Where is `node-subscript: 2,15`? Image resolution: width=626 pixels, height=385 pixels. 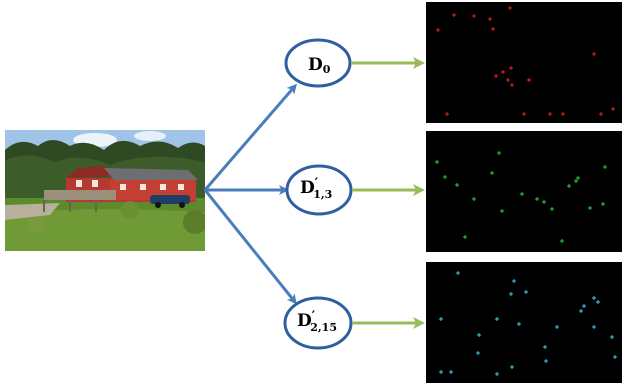 node-subscript: 2,15 is located at coordinates (323, 327).